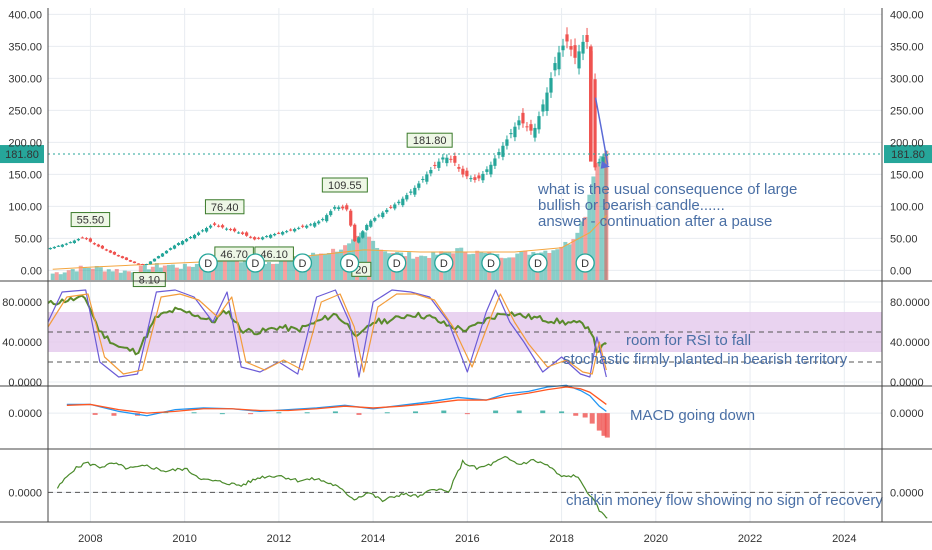 Image resolution: width=932 pixels, height=550 pixels. Describe the element at coordinates (907, 15) in the screenshot. I see `y-tick-label-right: 400.00` at that location.